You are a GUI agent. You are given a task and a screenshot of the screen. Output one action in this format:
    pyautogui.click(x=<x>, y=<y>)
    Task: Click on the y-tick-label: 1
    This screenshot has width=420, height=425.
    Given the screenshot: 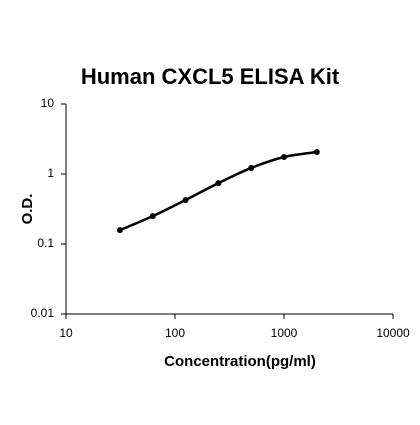 What is the action you would take?
    pyautogui.click(x=50, y=173)
    